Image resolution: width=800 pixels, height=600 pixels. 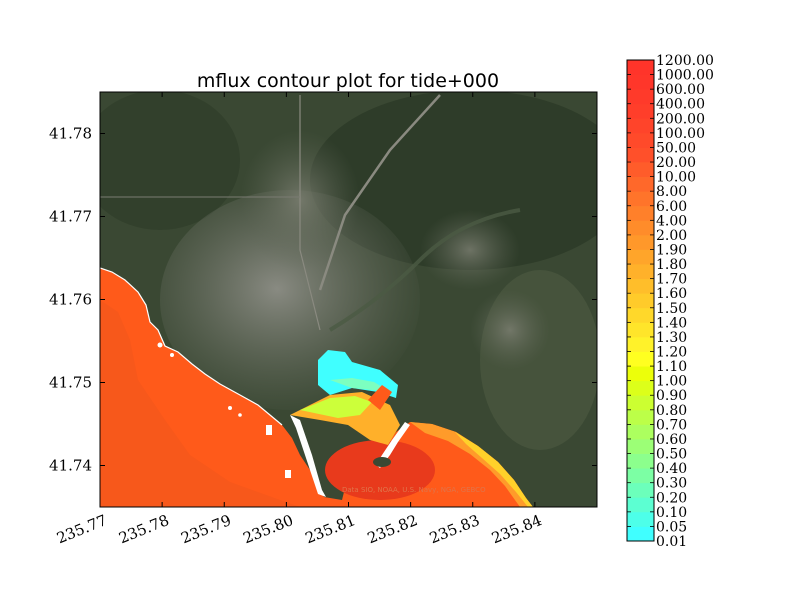 I want to click on colorbar-label: 4.00, so click(x=671, y=221).